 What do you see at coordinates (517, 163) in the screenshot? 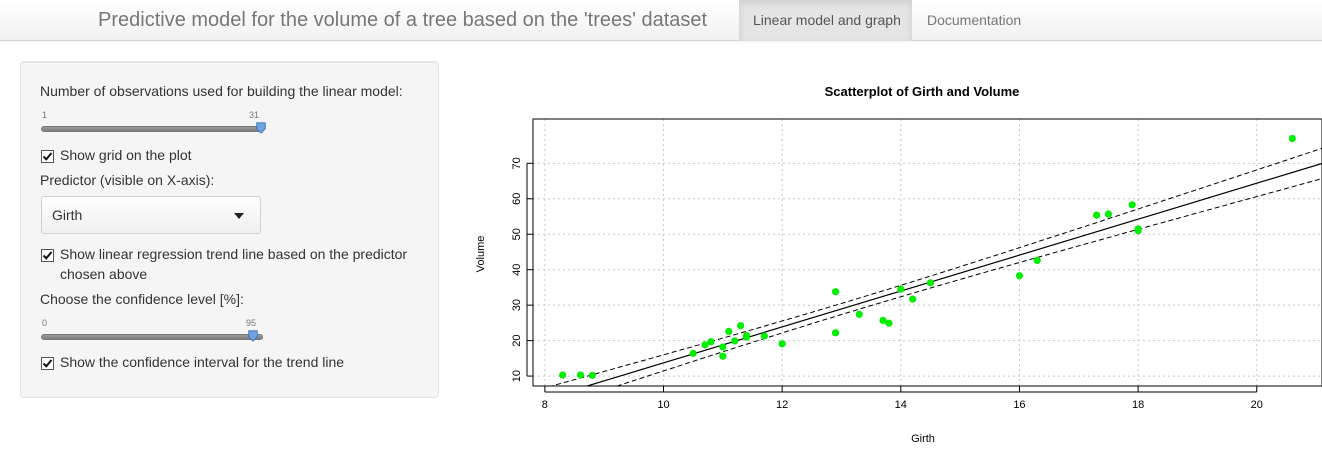
I see `y-tick-label: 70` at bounding box center [517, 163].